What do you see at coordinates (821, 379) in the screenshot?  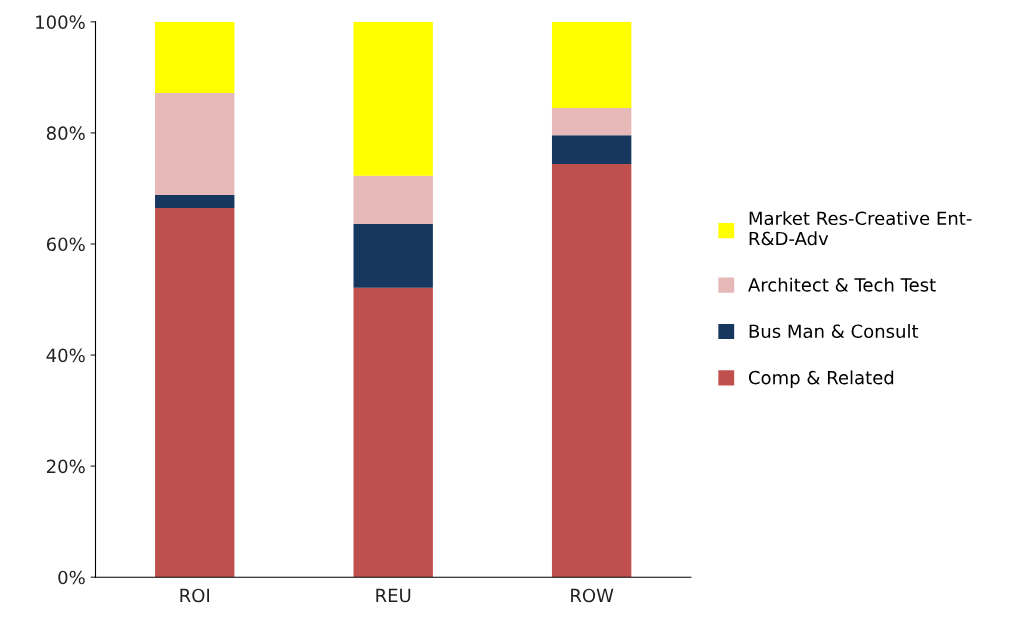 I see `legend-label: Comp & Related` at bounding box center [821, 379].